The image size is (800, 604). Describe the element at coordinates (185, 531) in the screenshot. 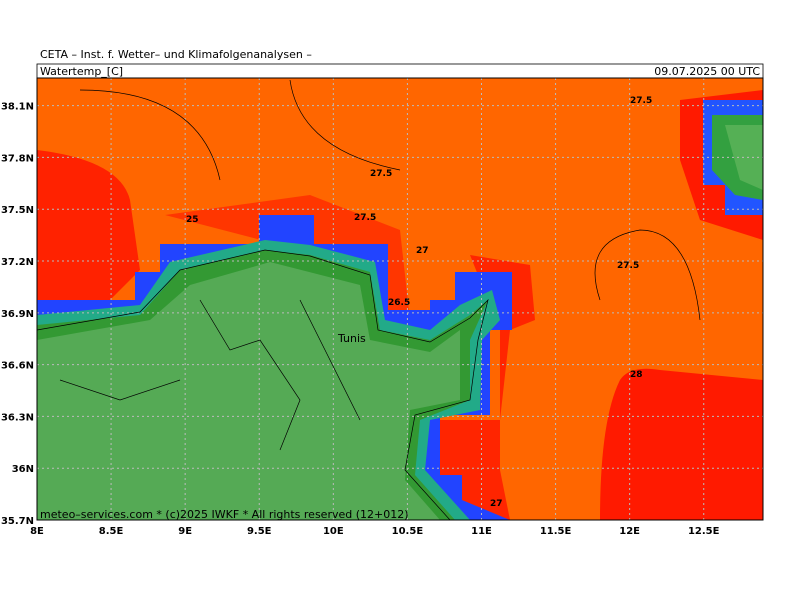

I see `lon-tick-label: 9E` at that location.